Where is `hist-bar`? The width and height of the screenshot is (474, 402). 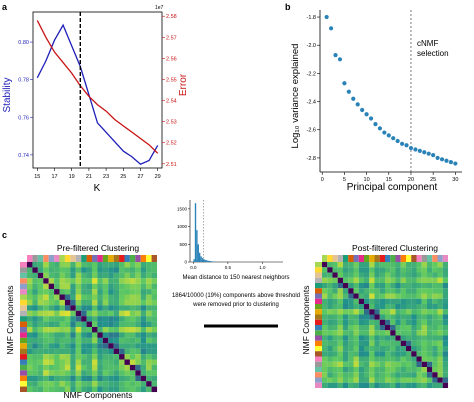
hist-bar is located at coordinates (197, 246).